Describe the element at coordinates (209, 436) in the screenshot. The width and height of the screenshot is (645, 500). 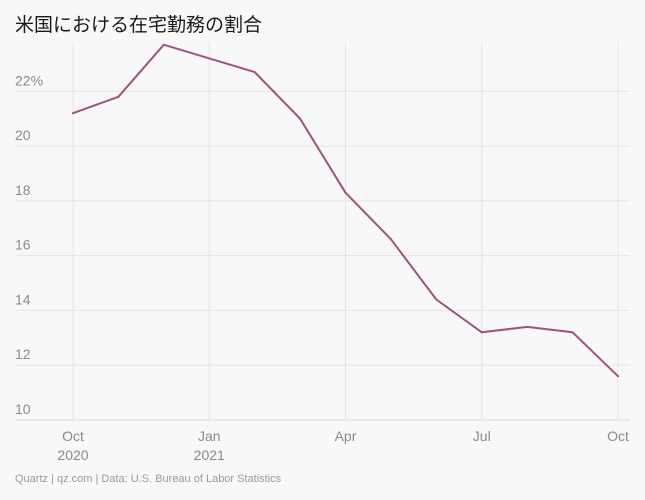
I see `x-tick-label: Jan` at that location.